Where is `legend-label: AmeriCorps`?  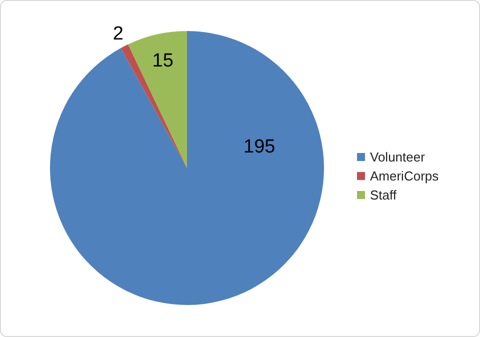
legend-label: AmeriCorps is located at coordinates (405, 176).